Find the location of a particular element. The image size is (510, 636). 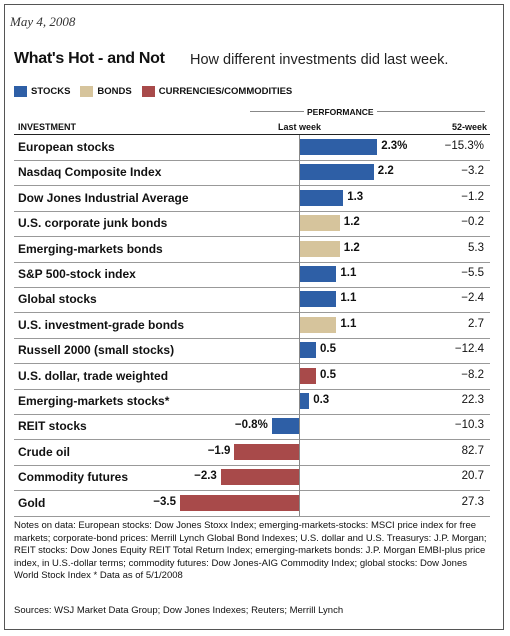

row-label: Dow Jones Industrial Average is located at coordinates (103, 197).